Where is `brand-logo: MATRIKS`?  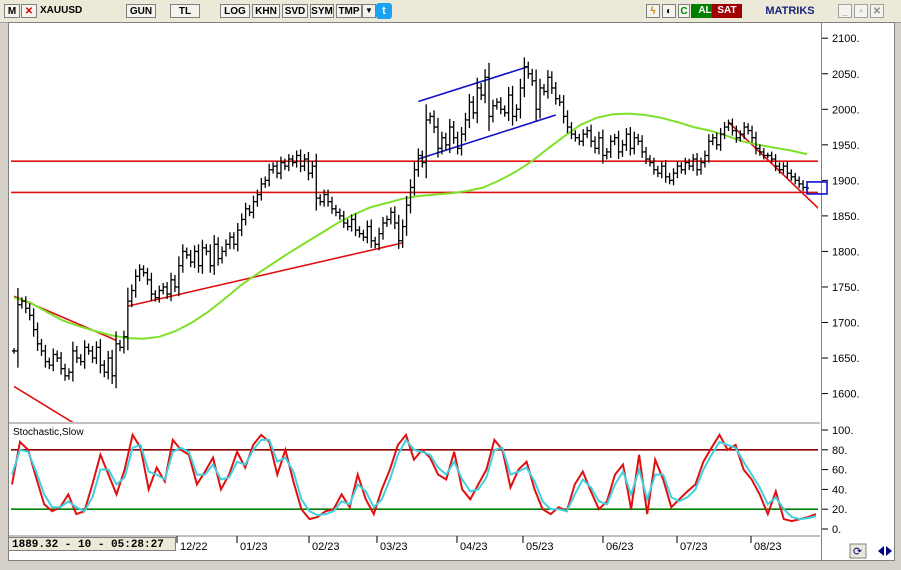 brand-logo: MATRIKS is located at coordinates (790, 11).